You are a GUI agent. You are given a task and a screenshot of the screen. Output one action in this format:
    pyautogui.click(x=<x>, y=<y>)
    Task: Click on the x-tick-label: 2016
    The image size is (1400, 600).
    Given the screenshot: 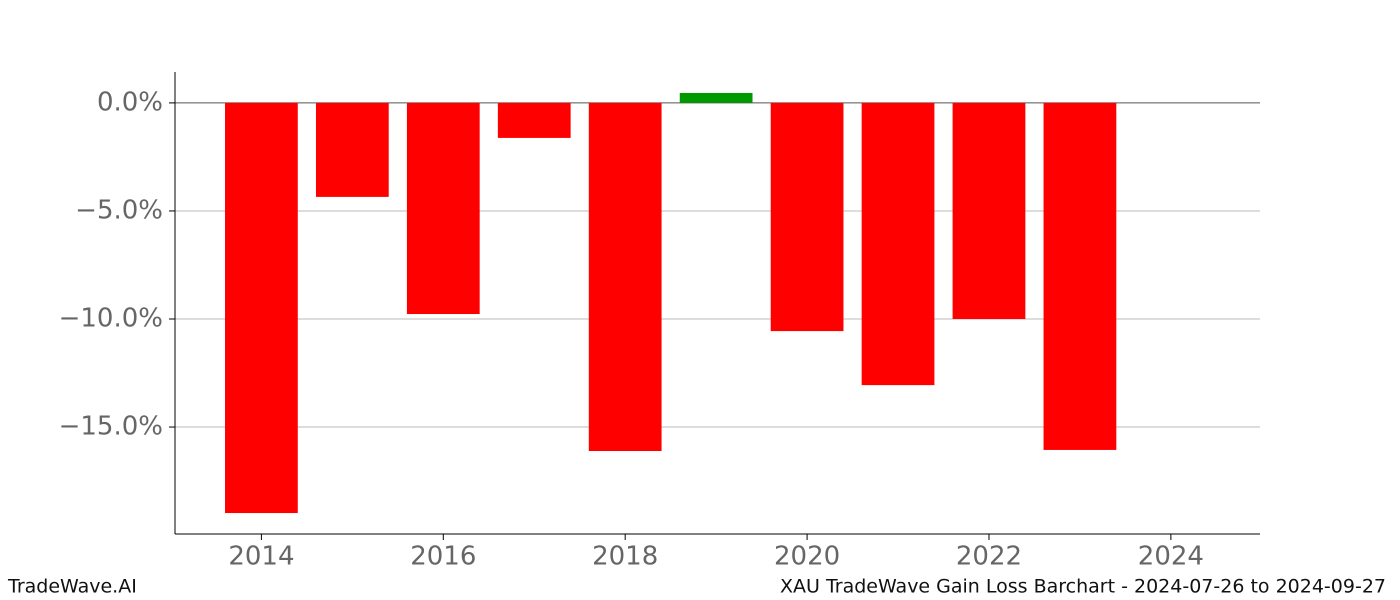 What is the action you would take?
    pyautogui.click(x=443, y=557)
    